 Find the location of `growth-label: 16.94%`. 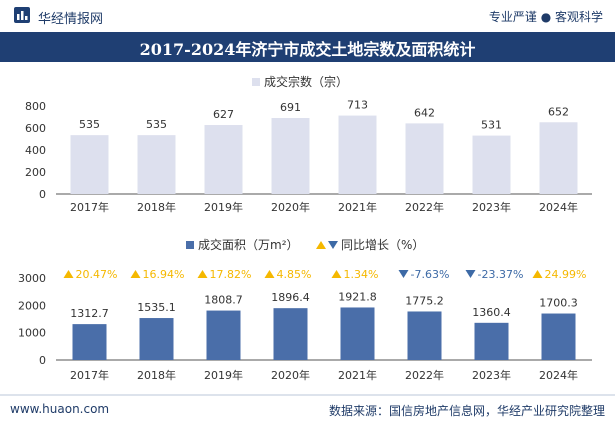

growth-label: 16.94% is located at coordinates (164, 274).